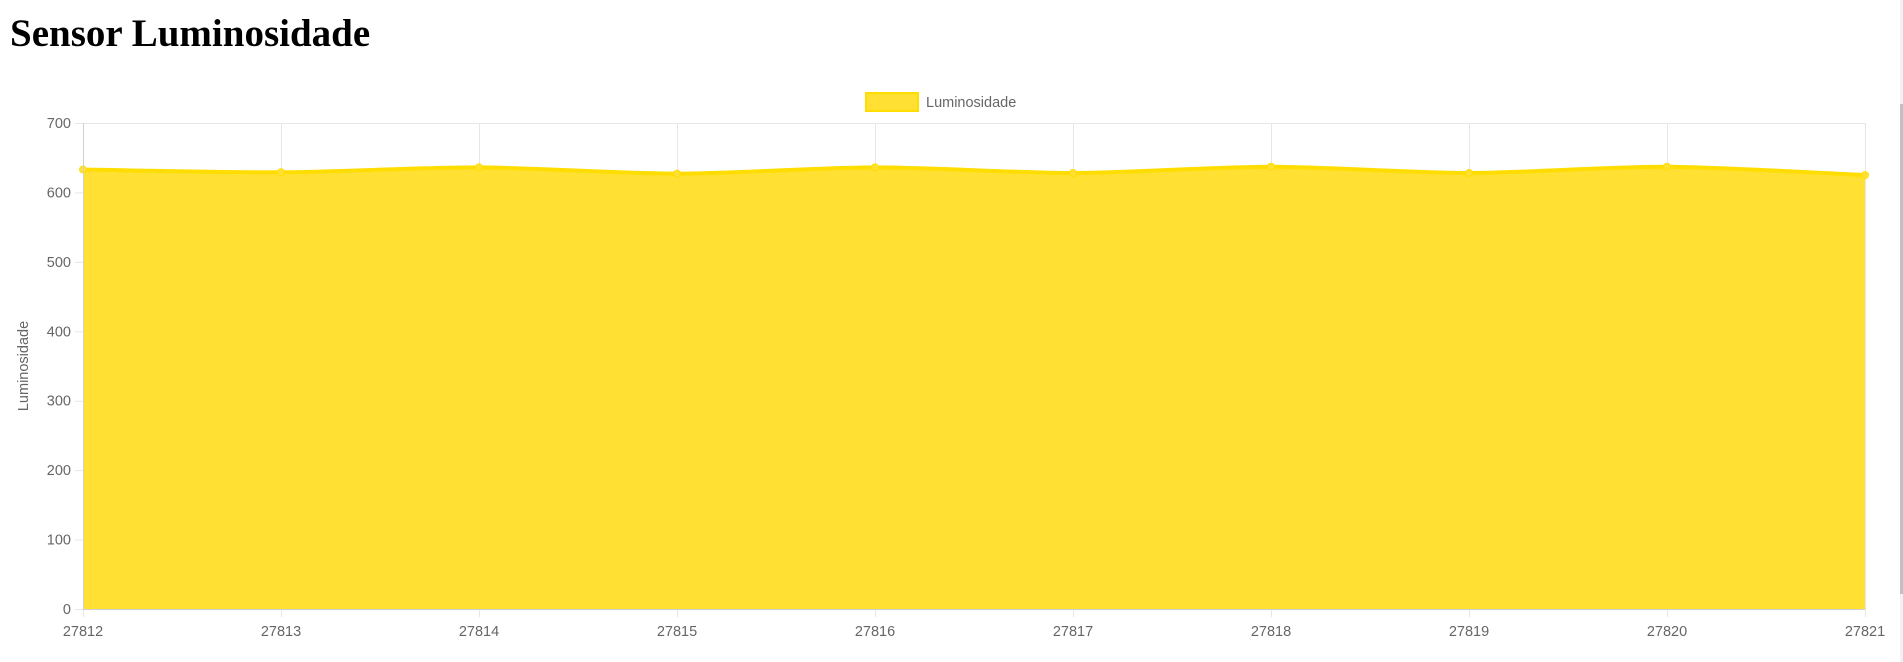  What do you see at coordinates (67, 610) in the screenshot?
I see `y-tick-label: 0` at bounding box center [67, 610].